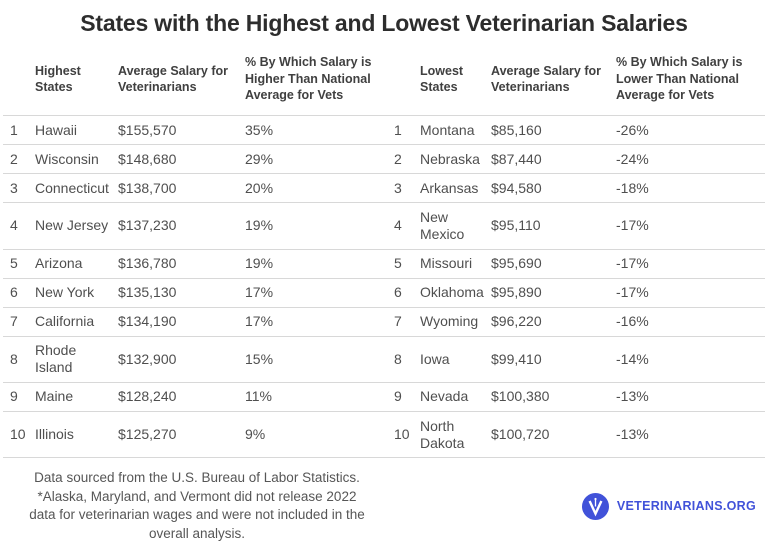 This screenshot has height=557, width=768. I want to click on salary-cell: $136,780, so click(147, 263).